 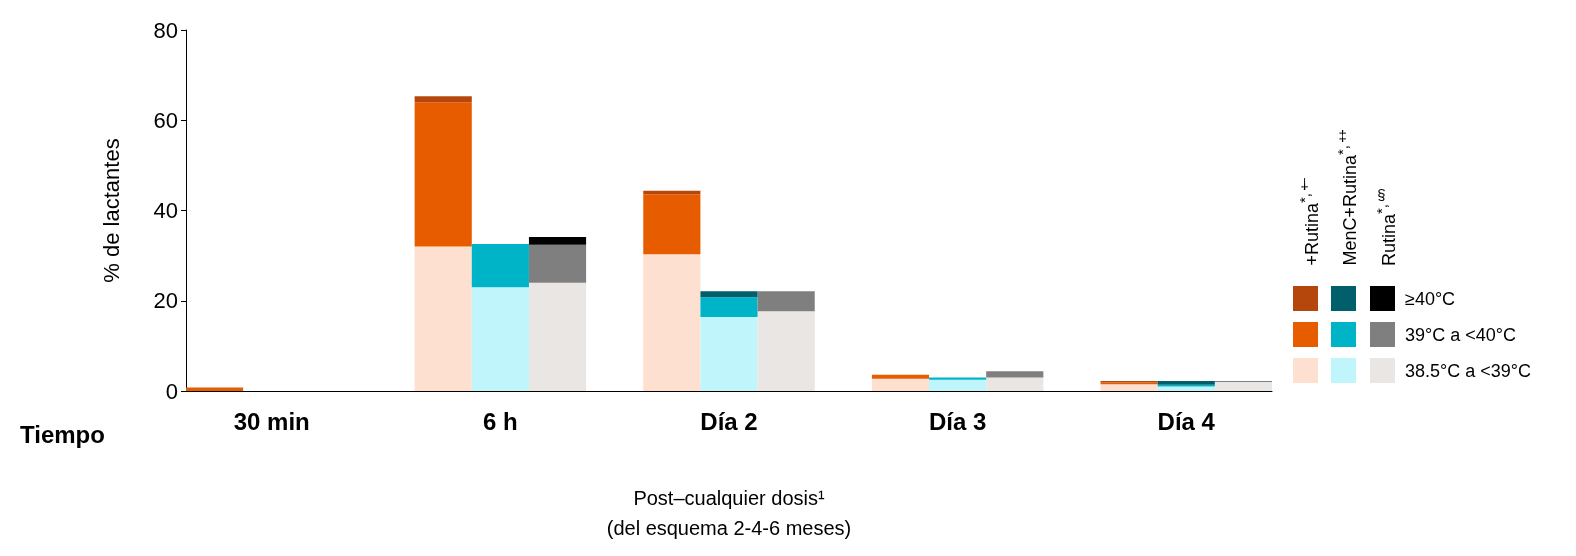 What do you see at coordinates (1468, 371) in the screenshot?
I see `legend-label: 38.5°C a <39°C` at bounding box center [1468, 371].